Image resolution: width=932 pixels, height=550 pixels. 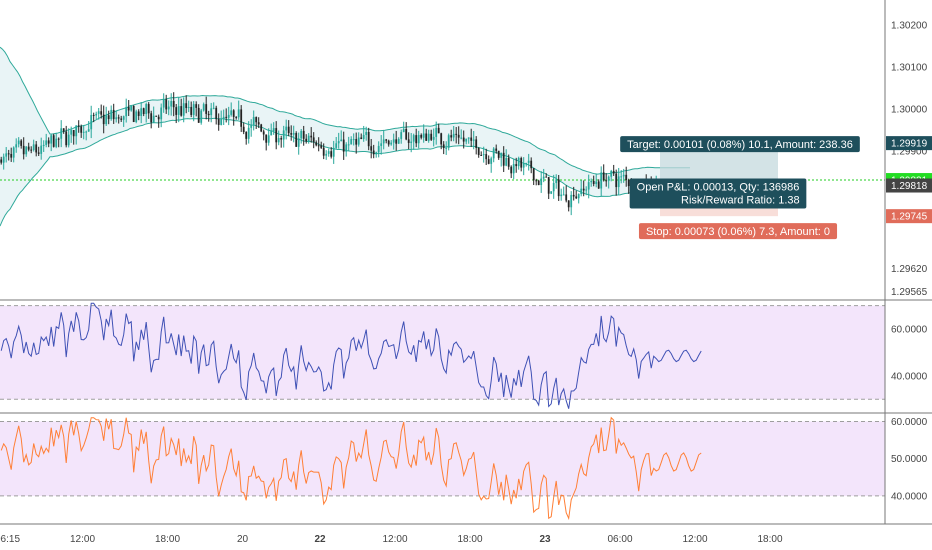 I want to click on oscillator-1-axis: 60.0000 40.0000, so click(x=909, y=354).